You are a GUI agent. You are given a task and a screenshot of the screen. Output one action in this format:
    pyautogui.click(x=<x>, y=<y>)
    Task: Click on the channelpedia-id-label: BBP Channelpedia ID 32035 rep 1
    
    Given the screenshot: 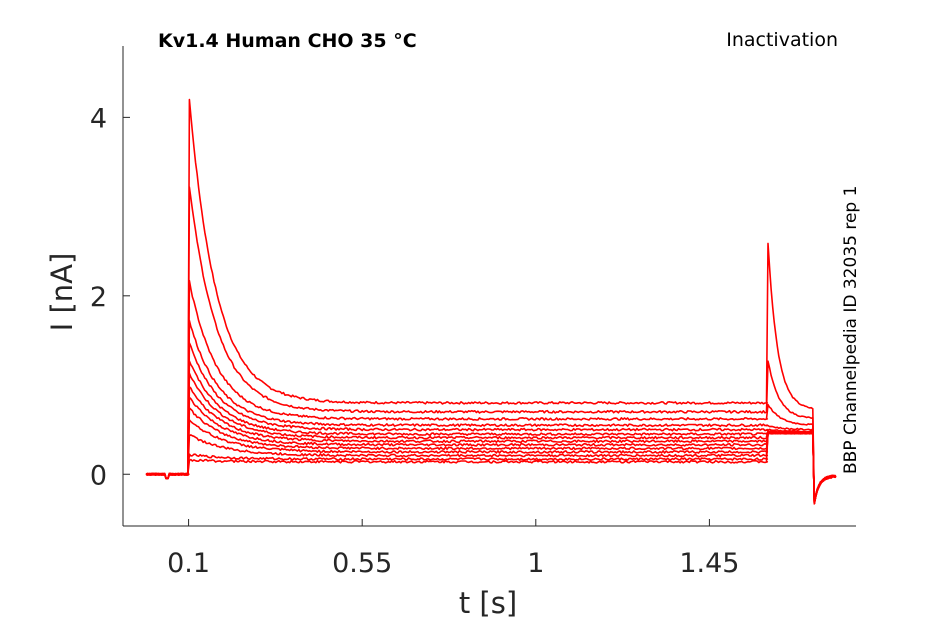 What is the action you would take?
    pyautogui.click(x=851, y=330)
    